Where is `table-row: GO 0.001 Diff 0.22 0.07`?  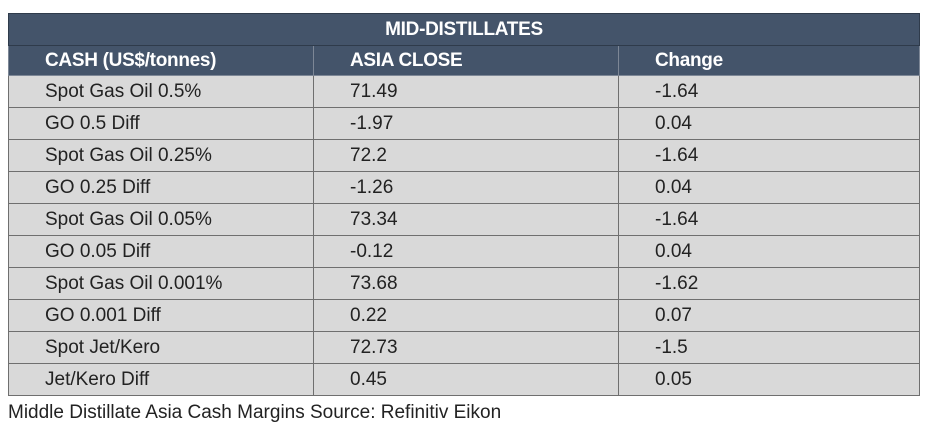
table-row: GO 0.001 Diff 0.22 0.07 is located at coordinates (464, 315).